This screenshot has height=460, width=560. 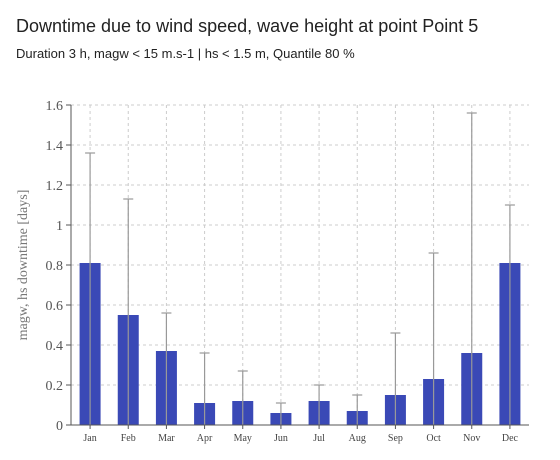 What do you see at coordinates (433, 438) in the screenshot?
I see `x-tick-label: Oct` at bounding box center [433, 438].